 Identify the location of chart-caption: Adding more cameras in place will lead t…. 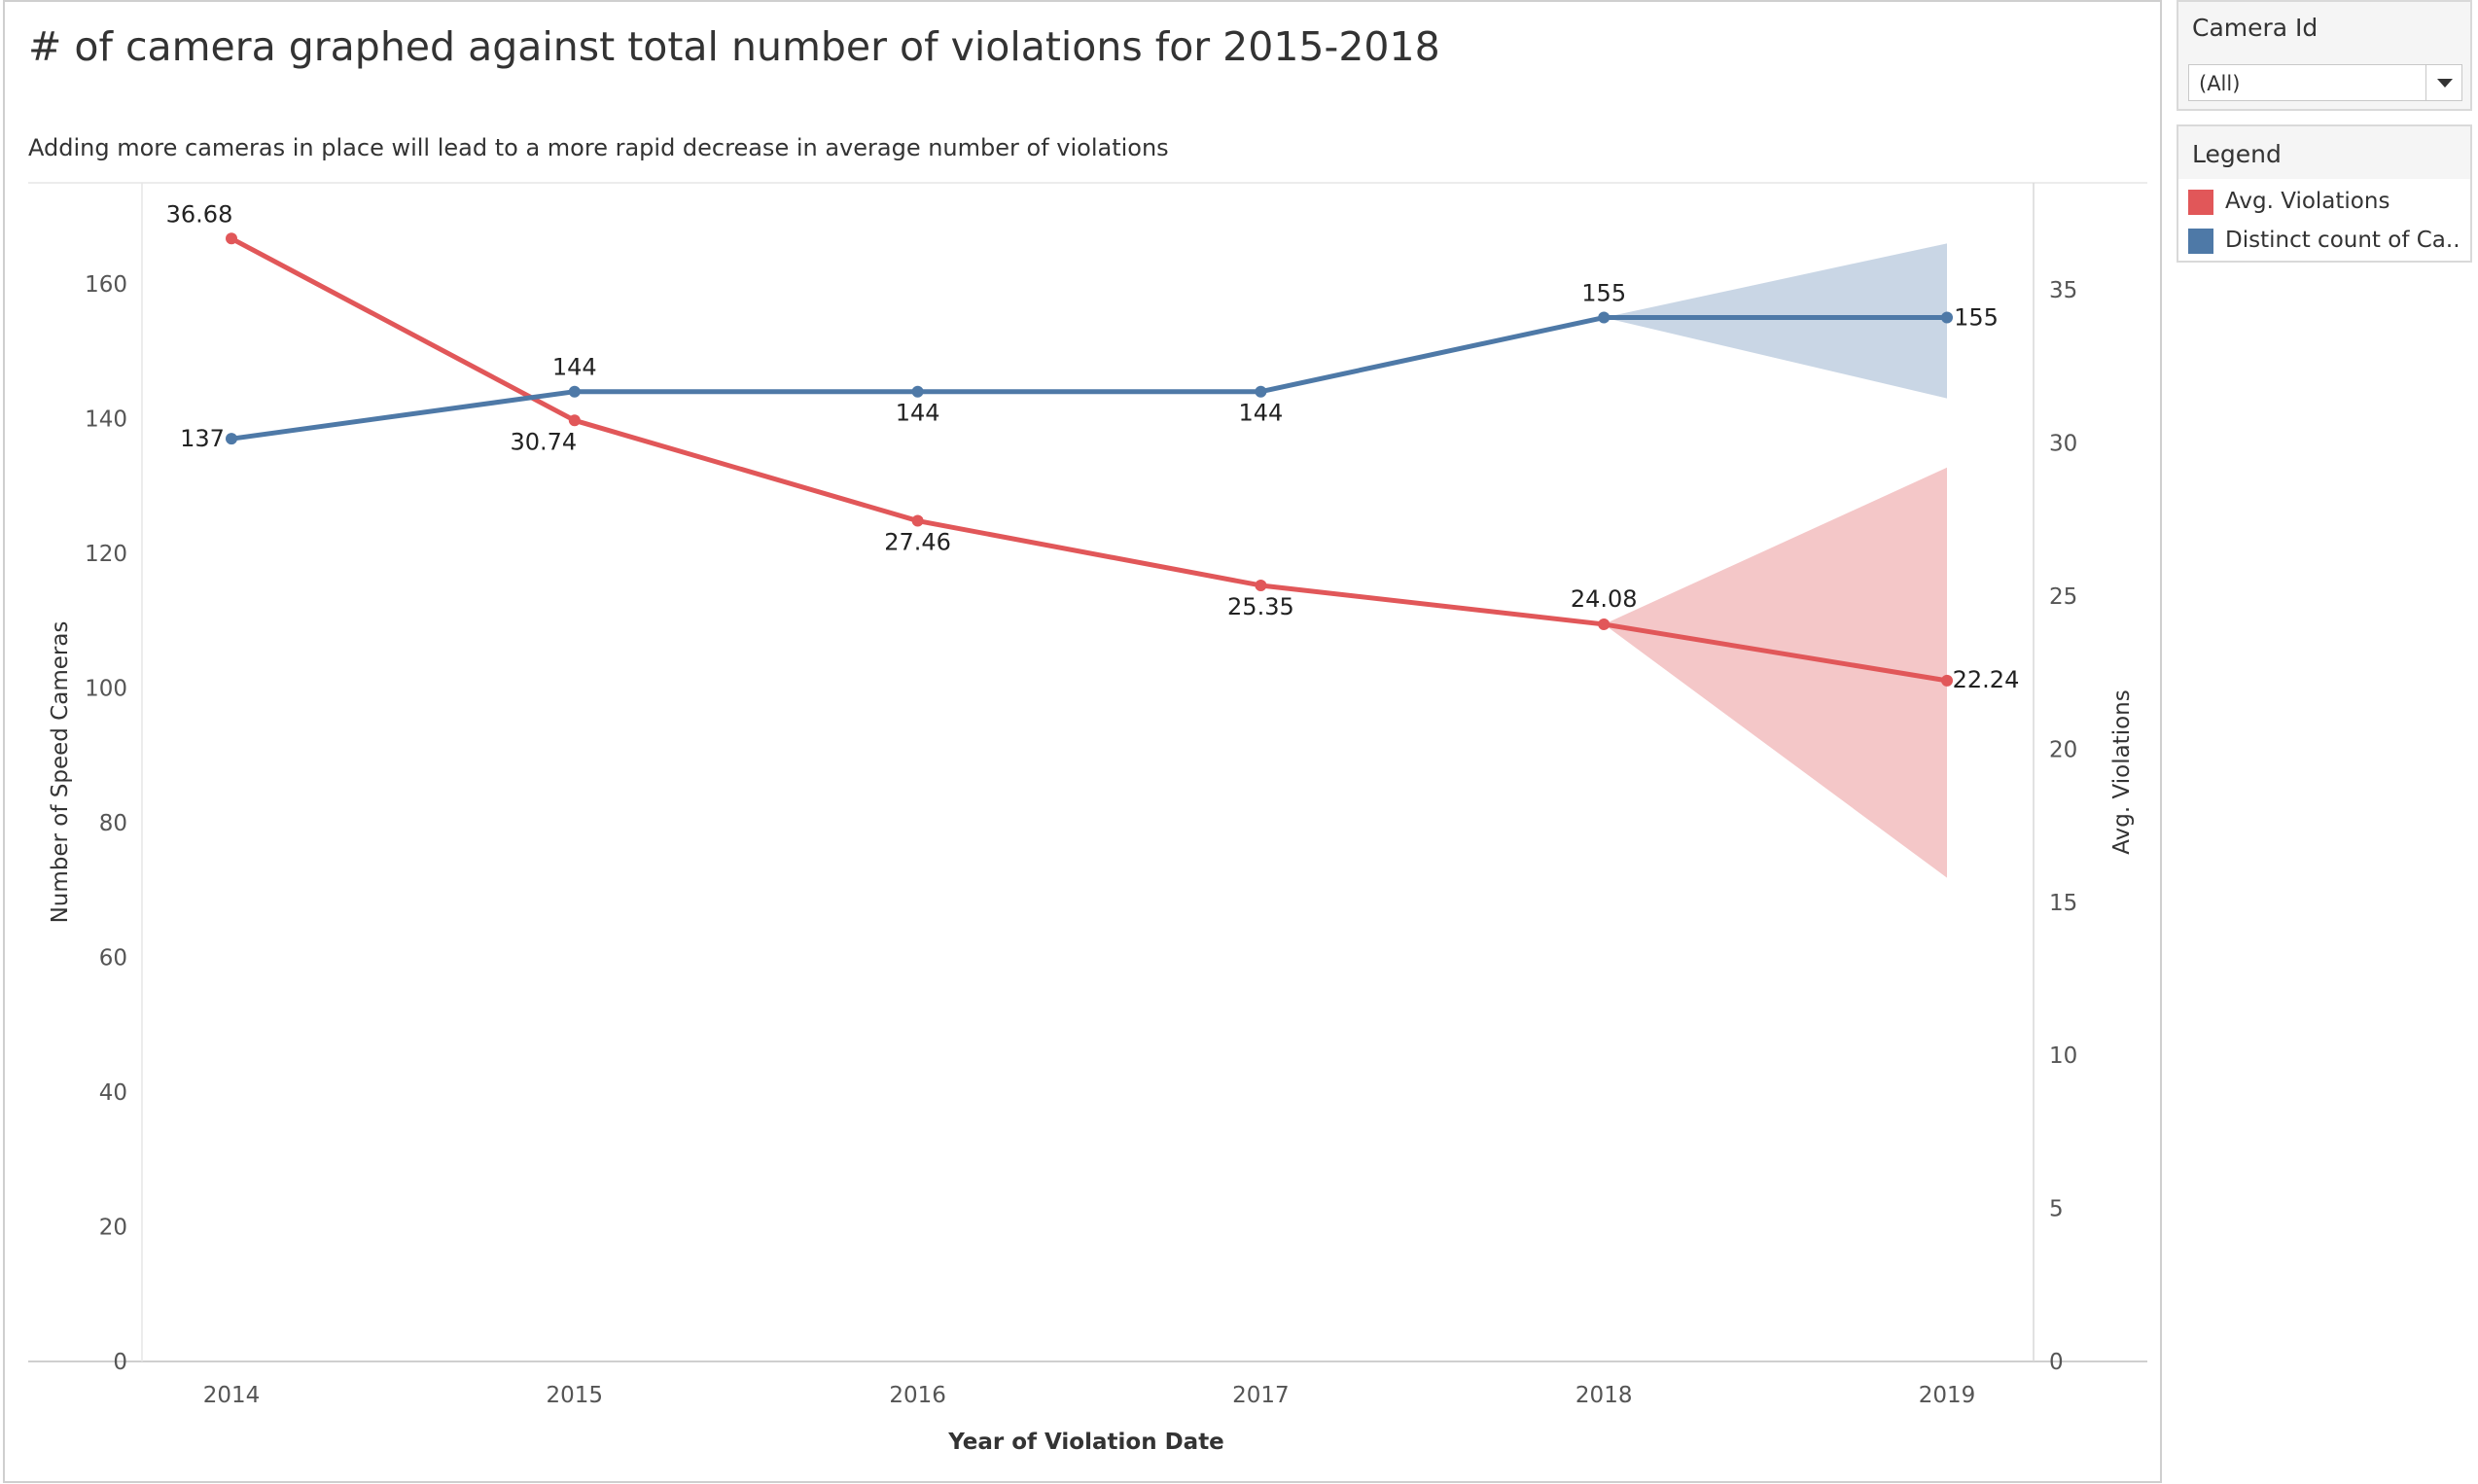
(599, 147).